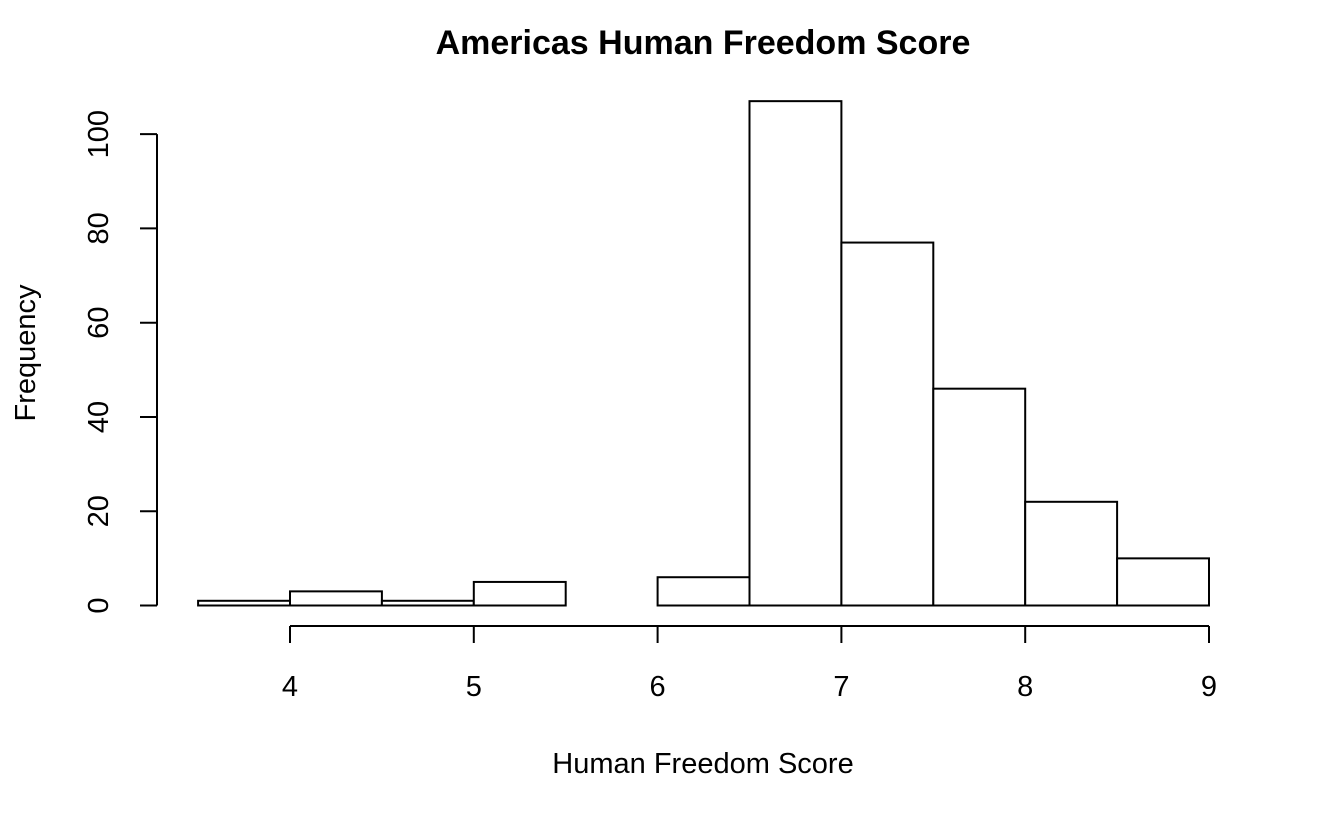 This screenshot has width=1330, height=822. Describe the element at coordinates (1025, 687) in the screenshot. I see `x-tick-label: 8` at that location.